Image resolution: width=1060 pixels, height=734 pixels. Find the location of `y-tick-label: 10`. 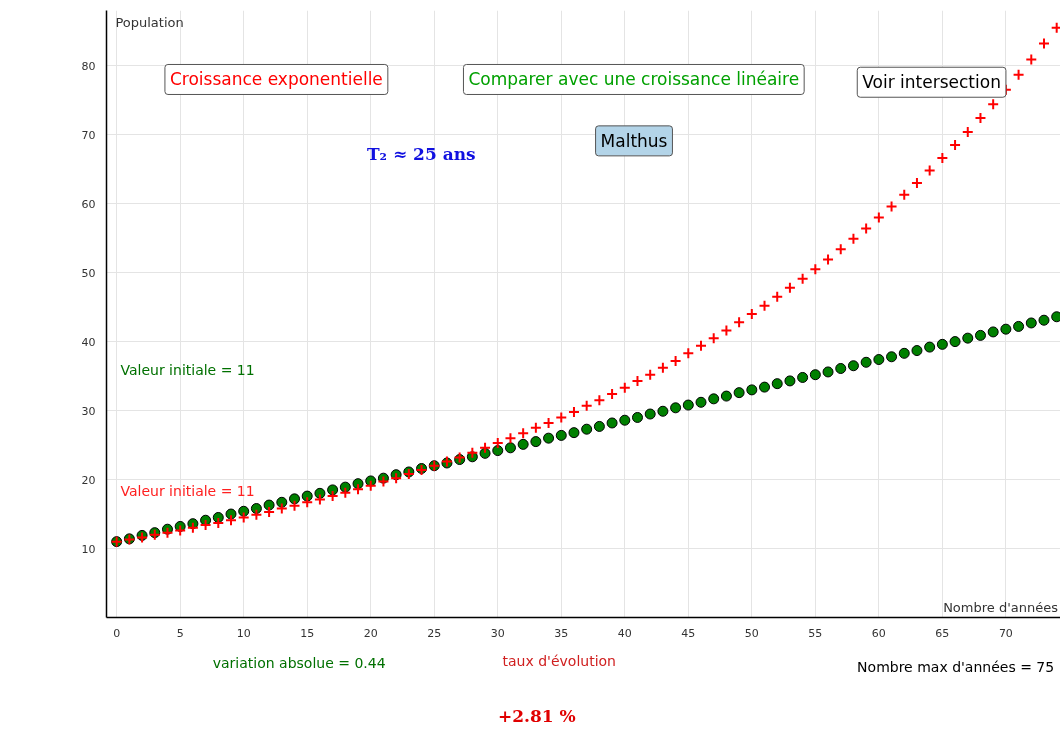

y-tick-label: 10 is located at coordinates (88, 549).